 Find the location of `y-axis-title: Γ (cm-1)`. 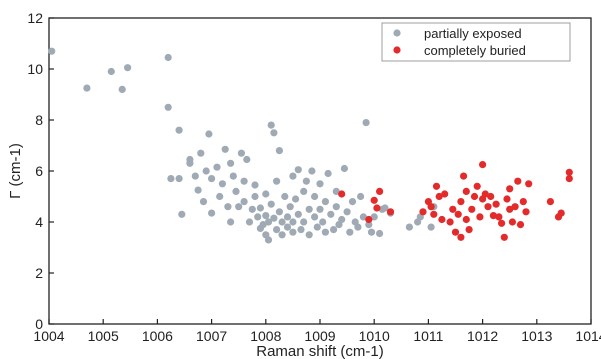

y-axis-title: Γ (cm-1) is located at coordinates (15, 171).